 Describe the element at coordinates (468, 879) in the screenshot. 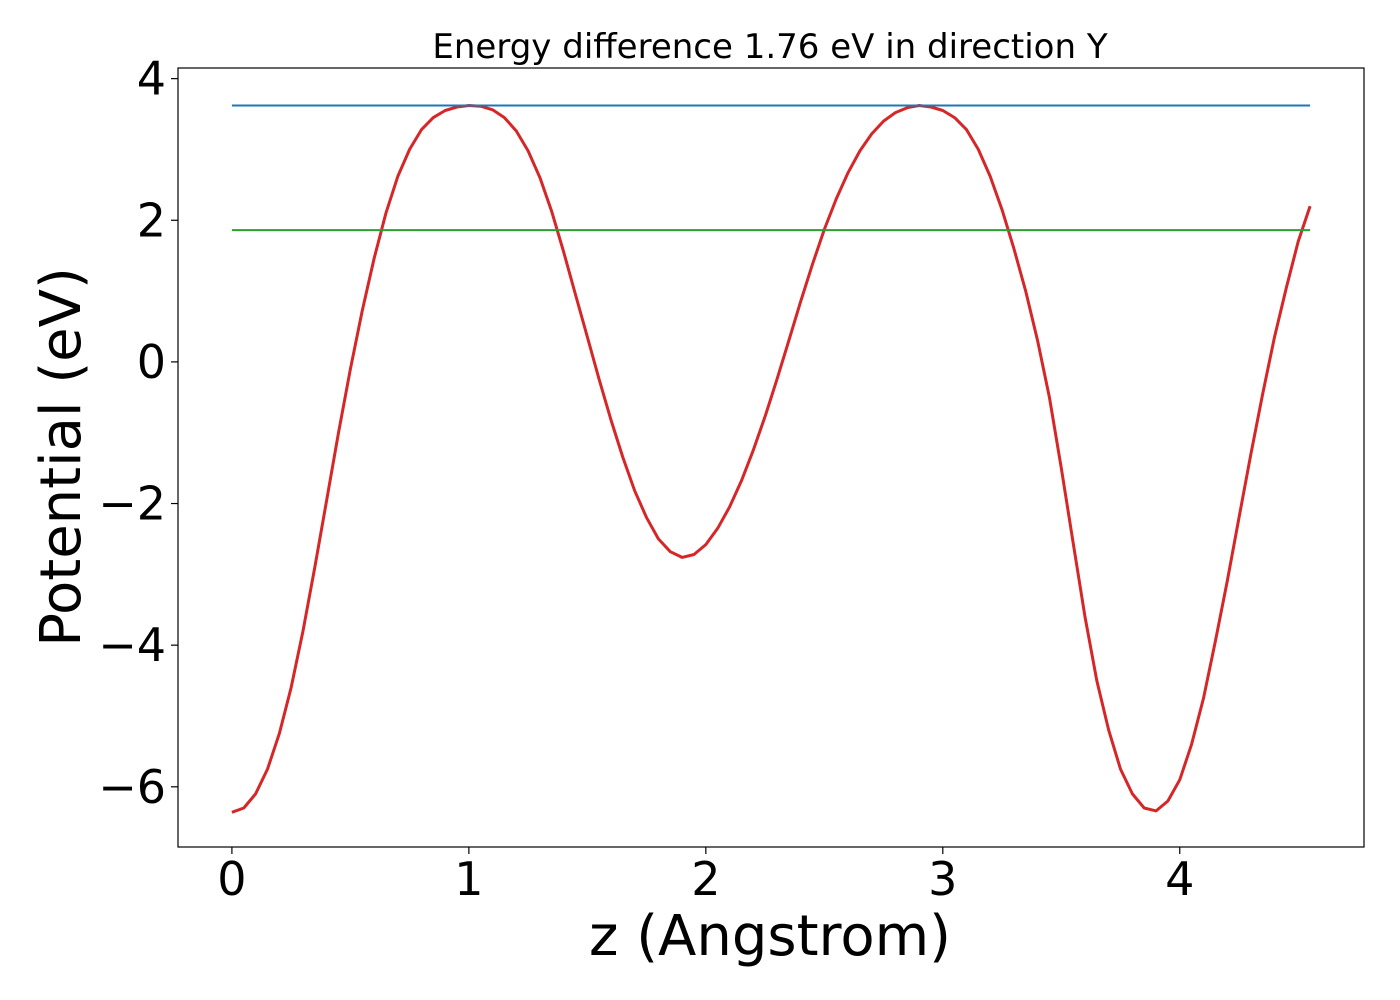

I see `x-tick-label: 1` at that location.